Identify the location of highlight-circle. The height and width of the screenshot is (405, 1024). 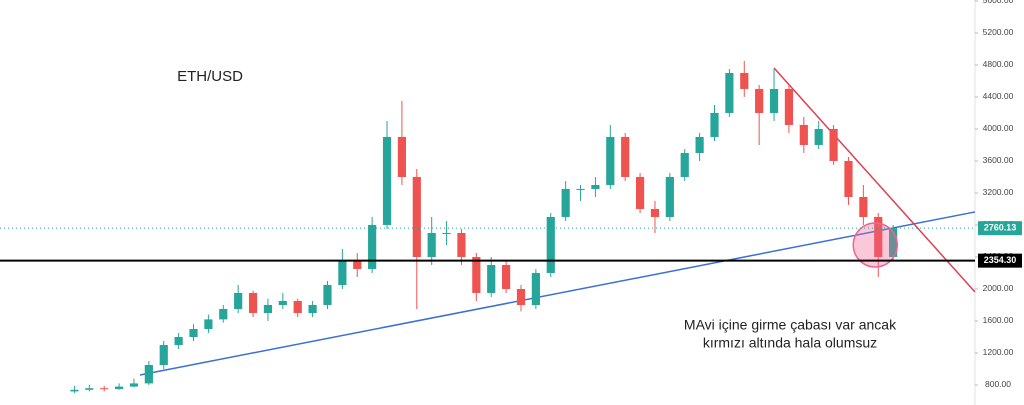
(875, 245).